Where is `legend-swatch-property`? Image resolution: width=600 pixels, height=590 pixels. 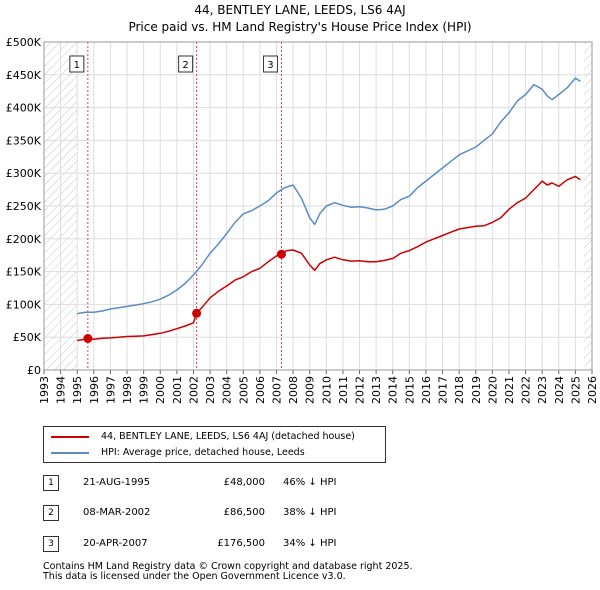 legend-swatch-property is located at coordinates (70, 437).